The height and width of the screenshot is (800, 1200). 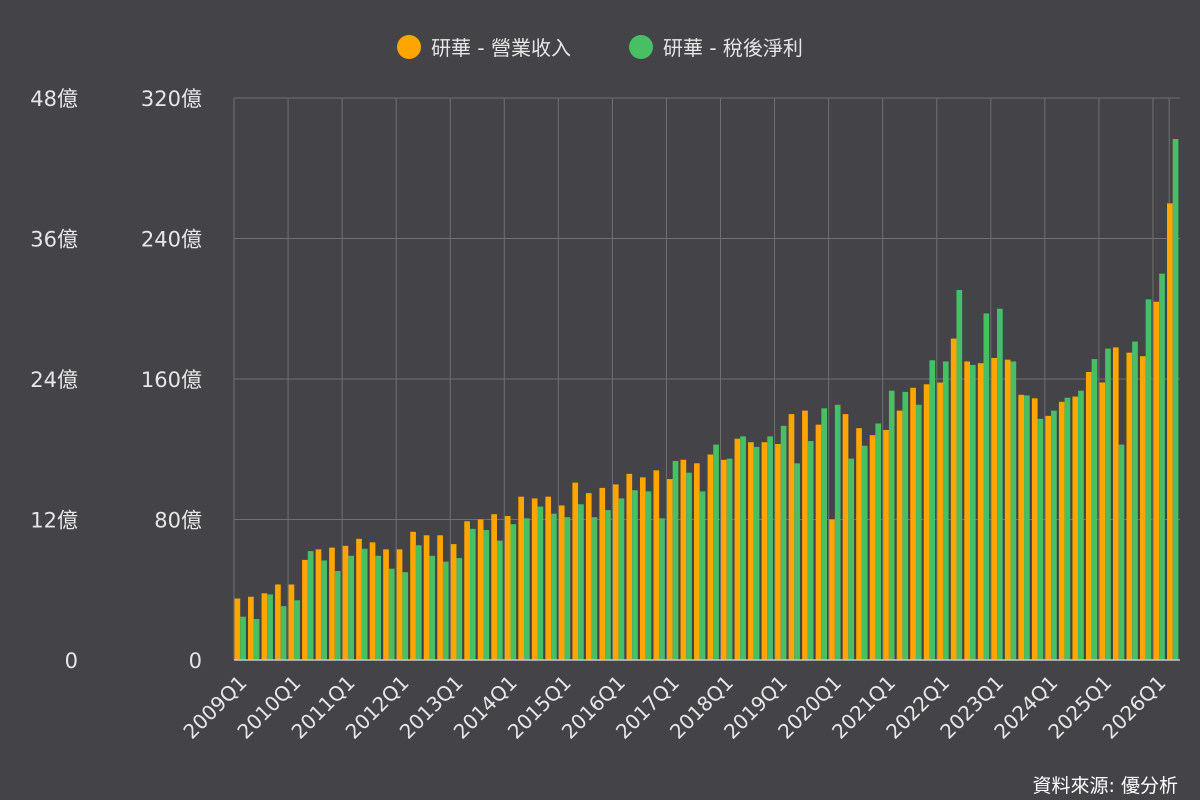 I want to click on legend-item-revenue: 研華 - 營業收入, so click(x=484, y=46).